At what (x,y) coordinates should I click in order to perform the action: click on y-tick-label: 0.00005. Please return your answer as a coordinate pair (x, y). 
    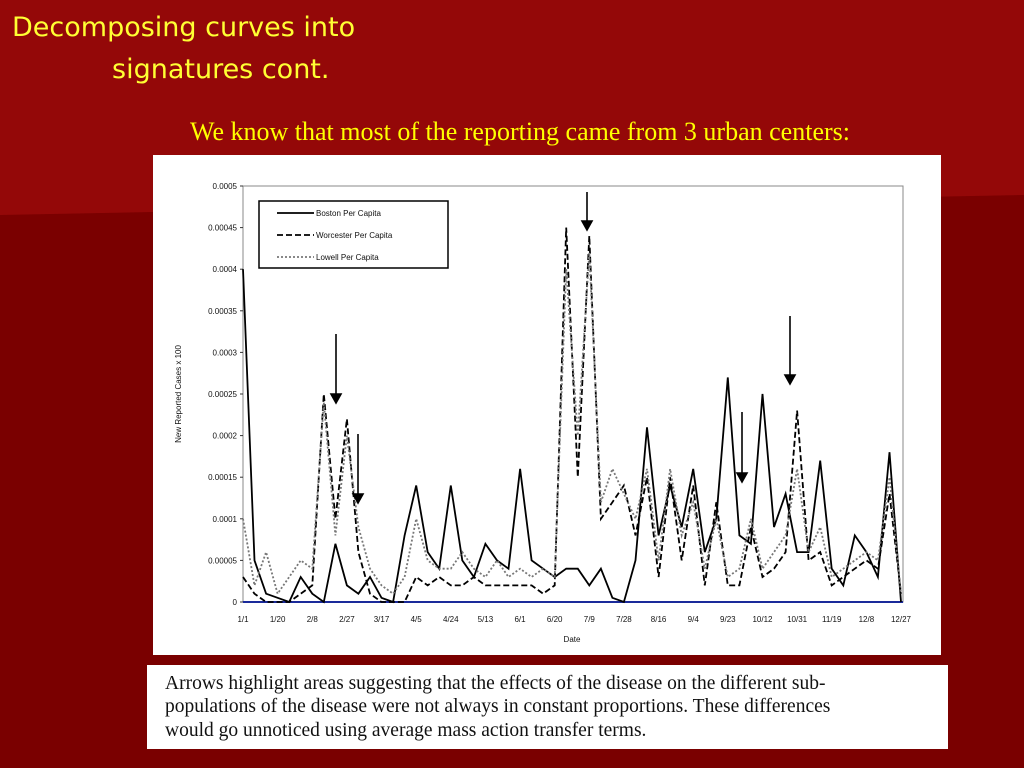
    Looking at the image, I should click on (222, 560).